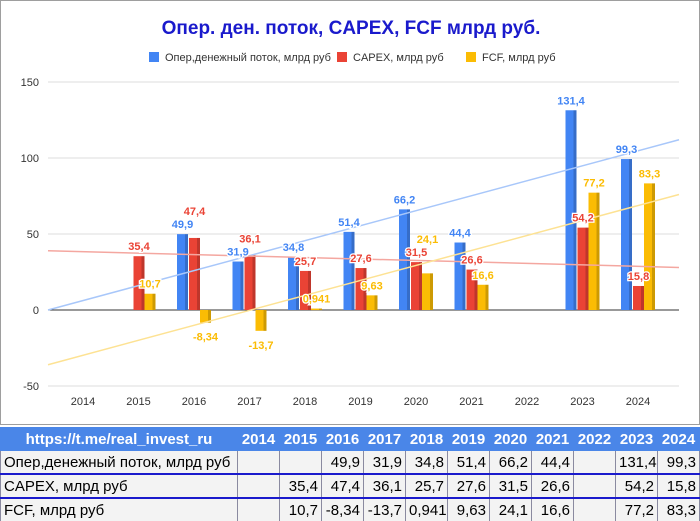 Image resolution: width=700 pixels, height=521 pixels. Describe the element at coordinates (527, 402) in the screenshot. I see `x-tick-label: 2022` at that location.